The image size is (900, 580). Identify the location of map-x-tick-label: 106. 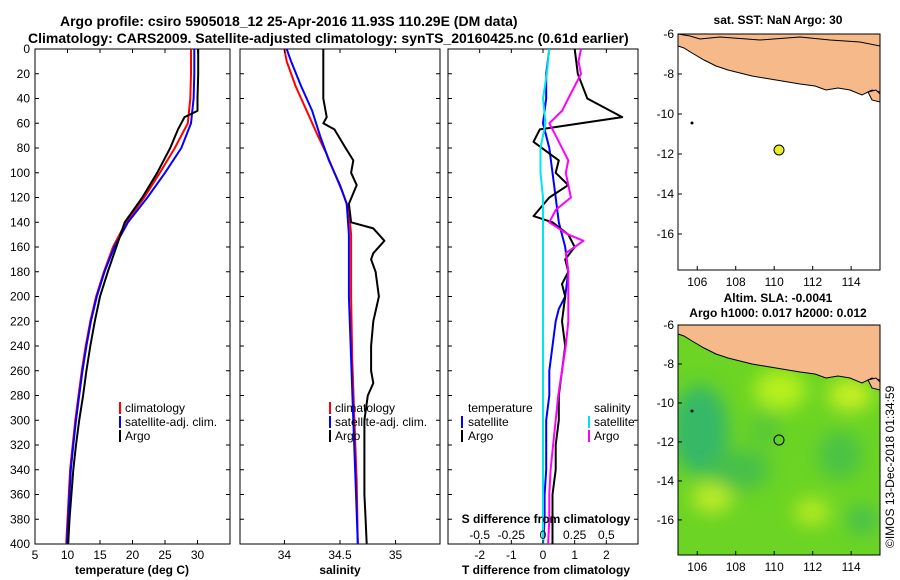
(697, 282).